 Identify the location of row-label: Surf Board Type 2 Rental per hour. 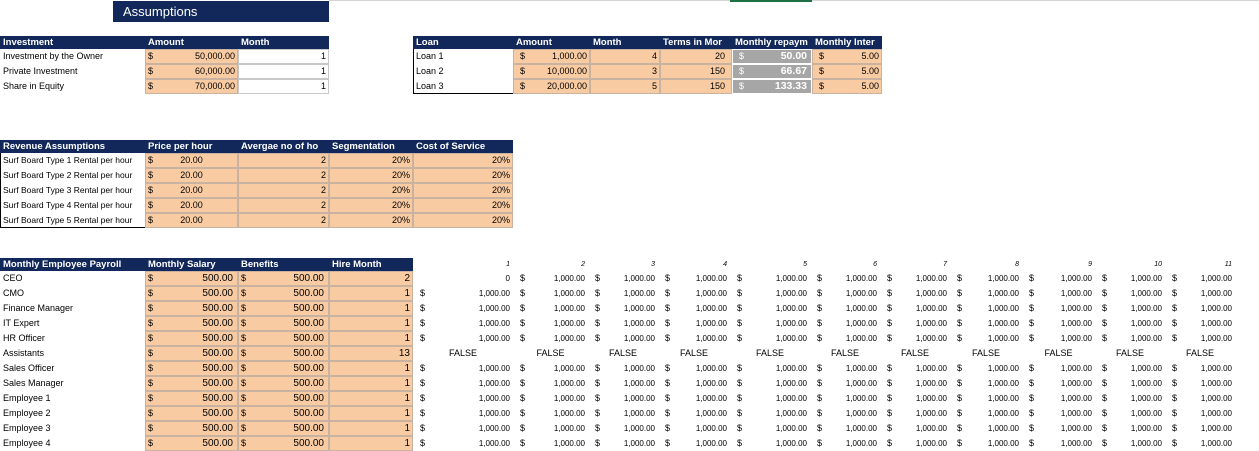
(68, 175).